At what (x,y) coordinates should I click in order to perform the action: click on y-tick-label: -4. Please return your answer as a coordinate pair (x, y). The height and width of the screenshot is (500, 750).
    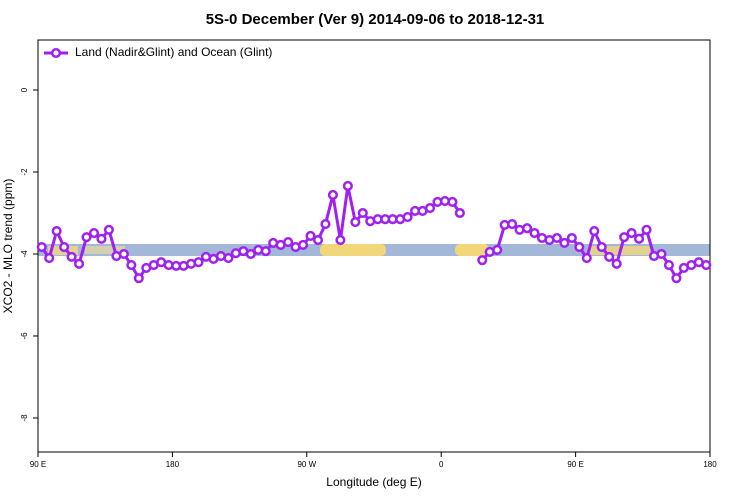
    Looking at the image, I should click on (24, 254).